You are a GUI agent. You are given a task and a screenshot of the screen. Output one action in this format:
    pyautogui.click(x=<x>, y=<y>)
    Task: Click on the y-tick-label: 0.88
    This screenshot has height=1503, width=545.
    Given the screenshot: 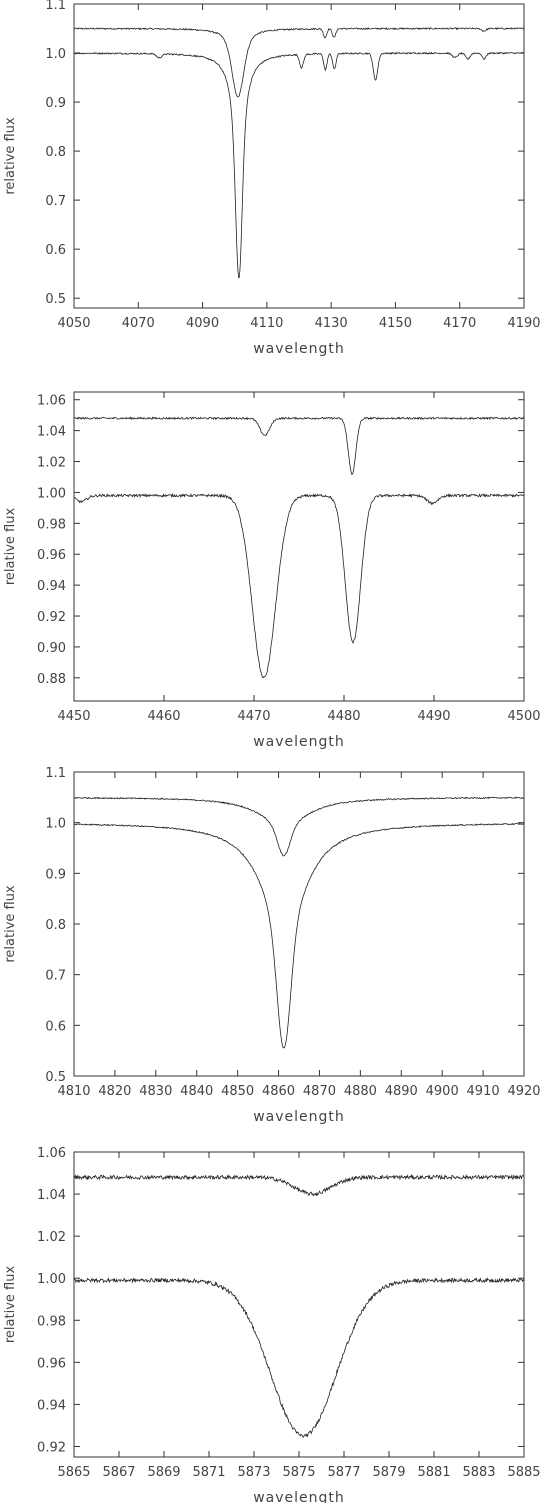 What is the action you would take?
    pyautogui.click(x=51, y=679)
    